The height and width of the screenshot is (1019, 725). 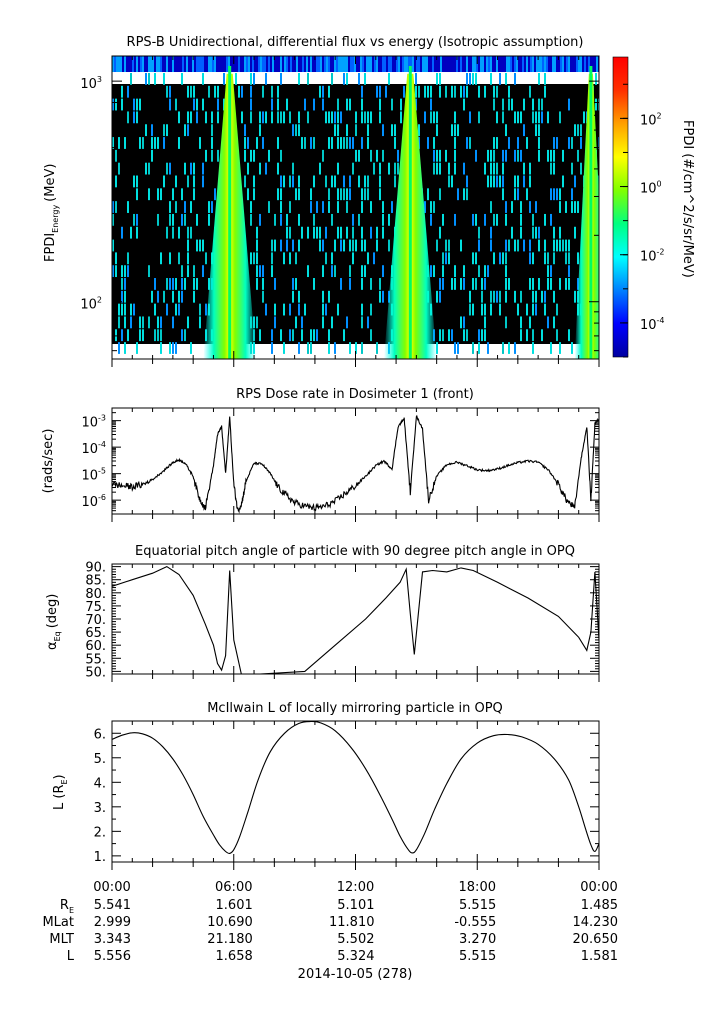 What do you see at coordinates (687, 199) in the screenshot?
I see `colorbar-label: FPDI (#/cm^2/s/sr/MeV)` at bounding box center [687, 199].